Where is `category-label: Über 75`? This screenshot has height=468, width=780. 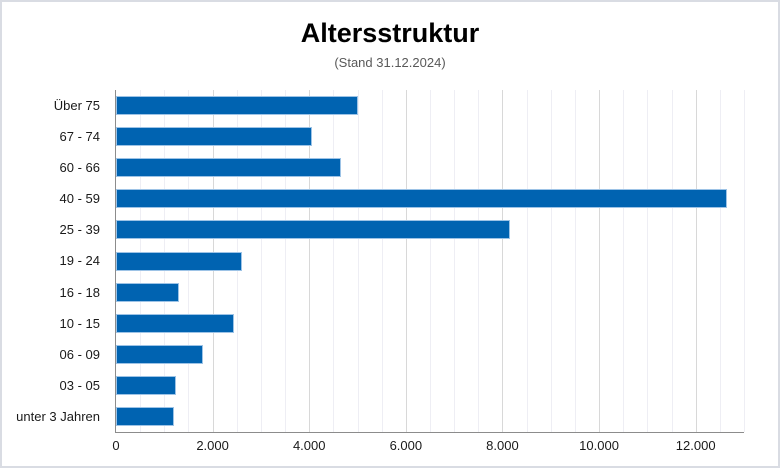
category-label: Über 75 is located at coordinates (76, 105).